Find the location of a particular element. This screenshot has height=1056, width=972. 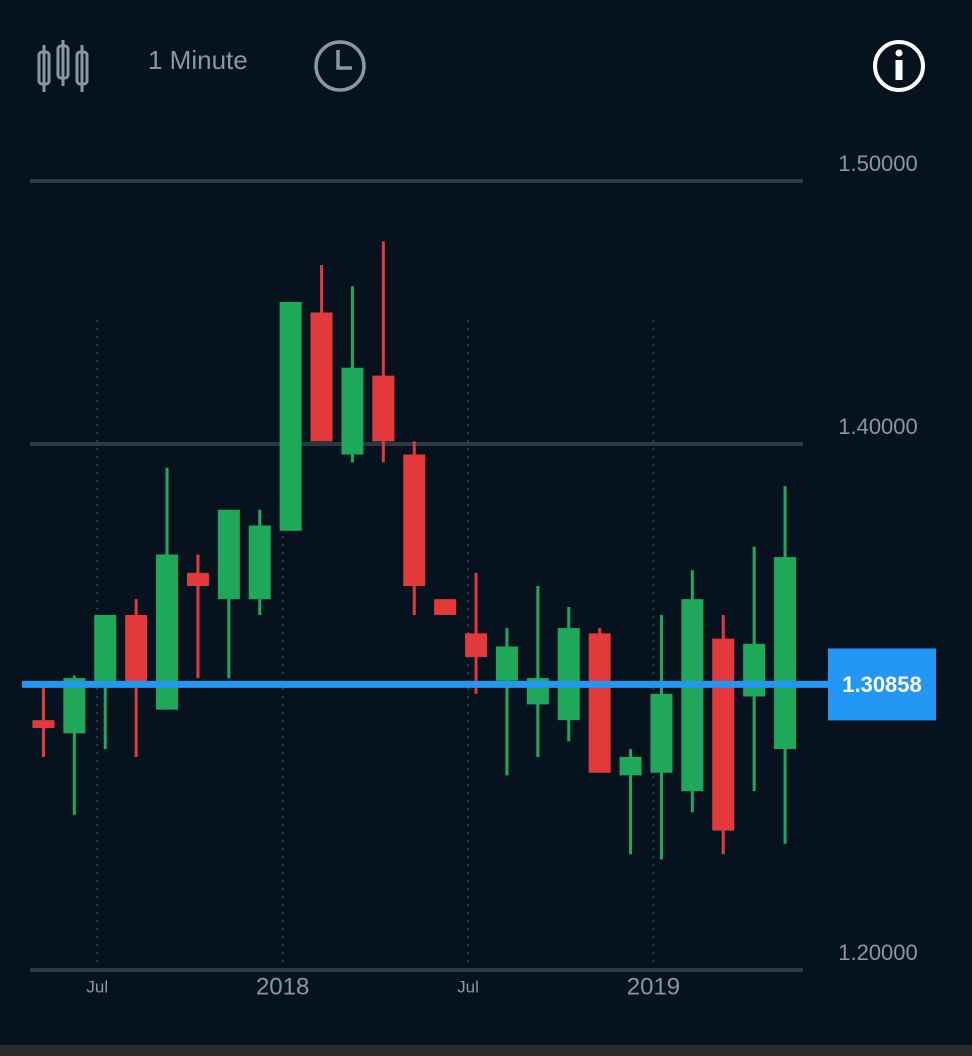

candle-type-icon is located at coordinates (63, 66).